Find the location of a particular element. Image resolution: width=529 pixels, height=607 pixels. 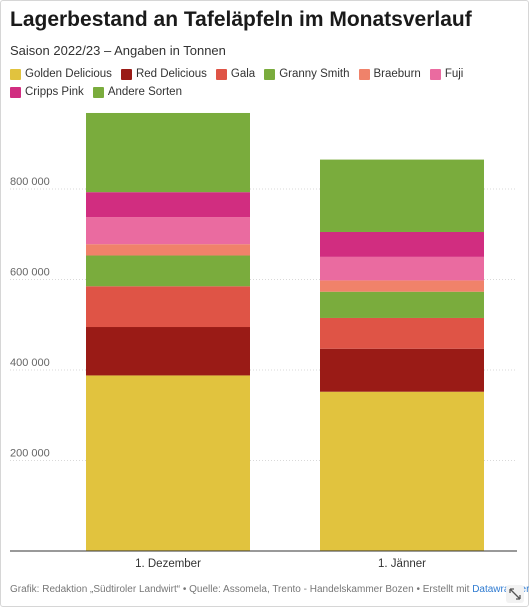

legend-label: Red Delicious is located at coordinates (171, 74).